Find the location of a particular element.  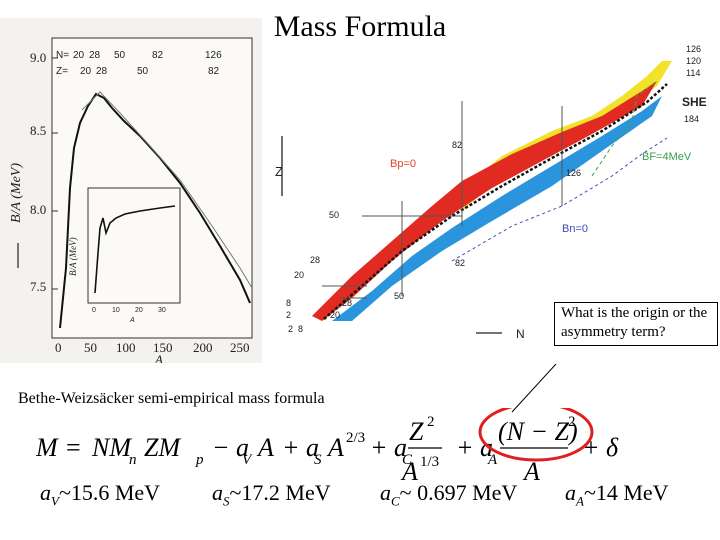

z-label: 82 is located at coordinates (214, 71).